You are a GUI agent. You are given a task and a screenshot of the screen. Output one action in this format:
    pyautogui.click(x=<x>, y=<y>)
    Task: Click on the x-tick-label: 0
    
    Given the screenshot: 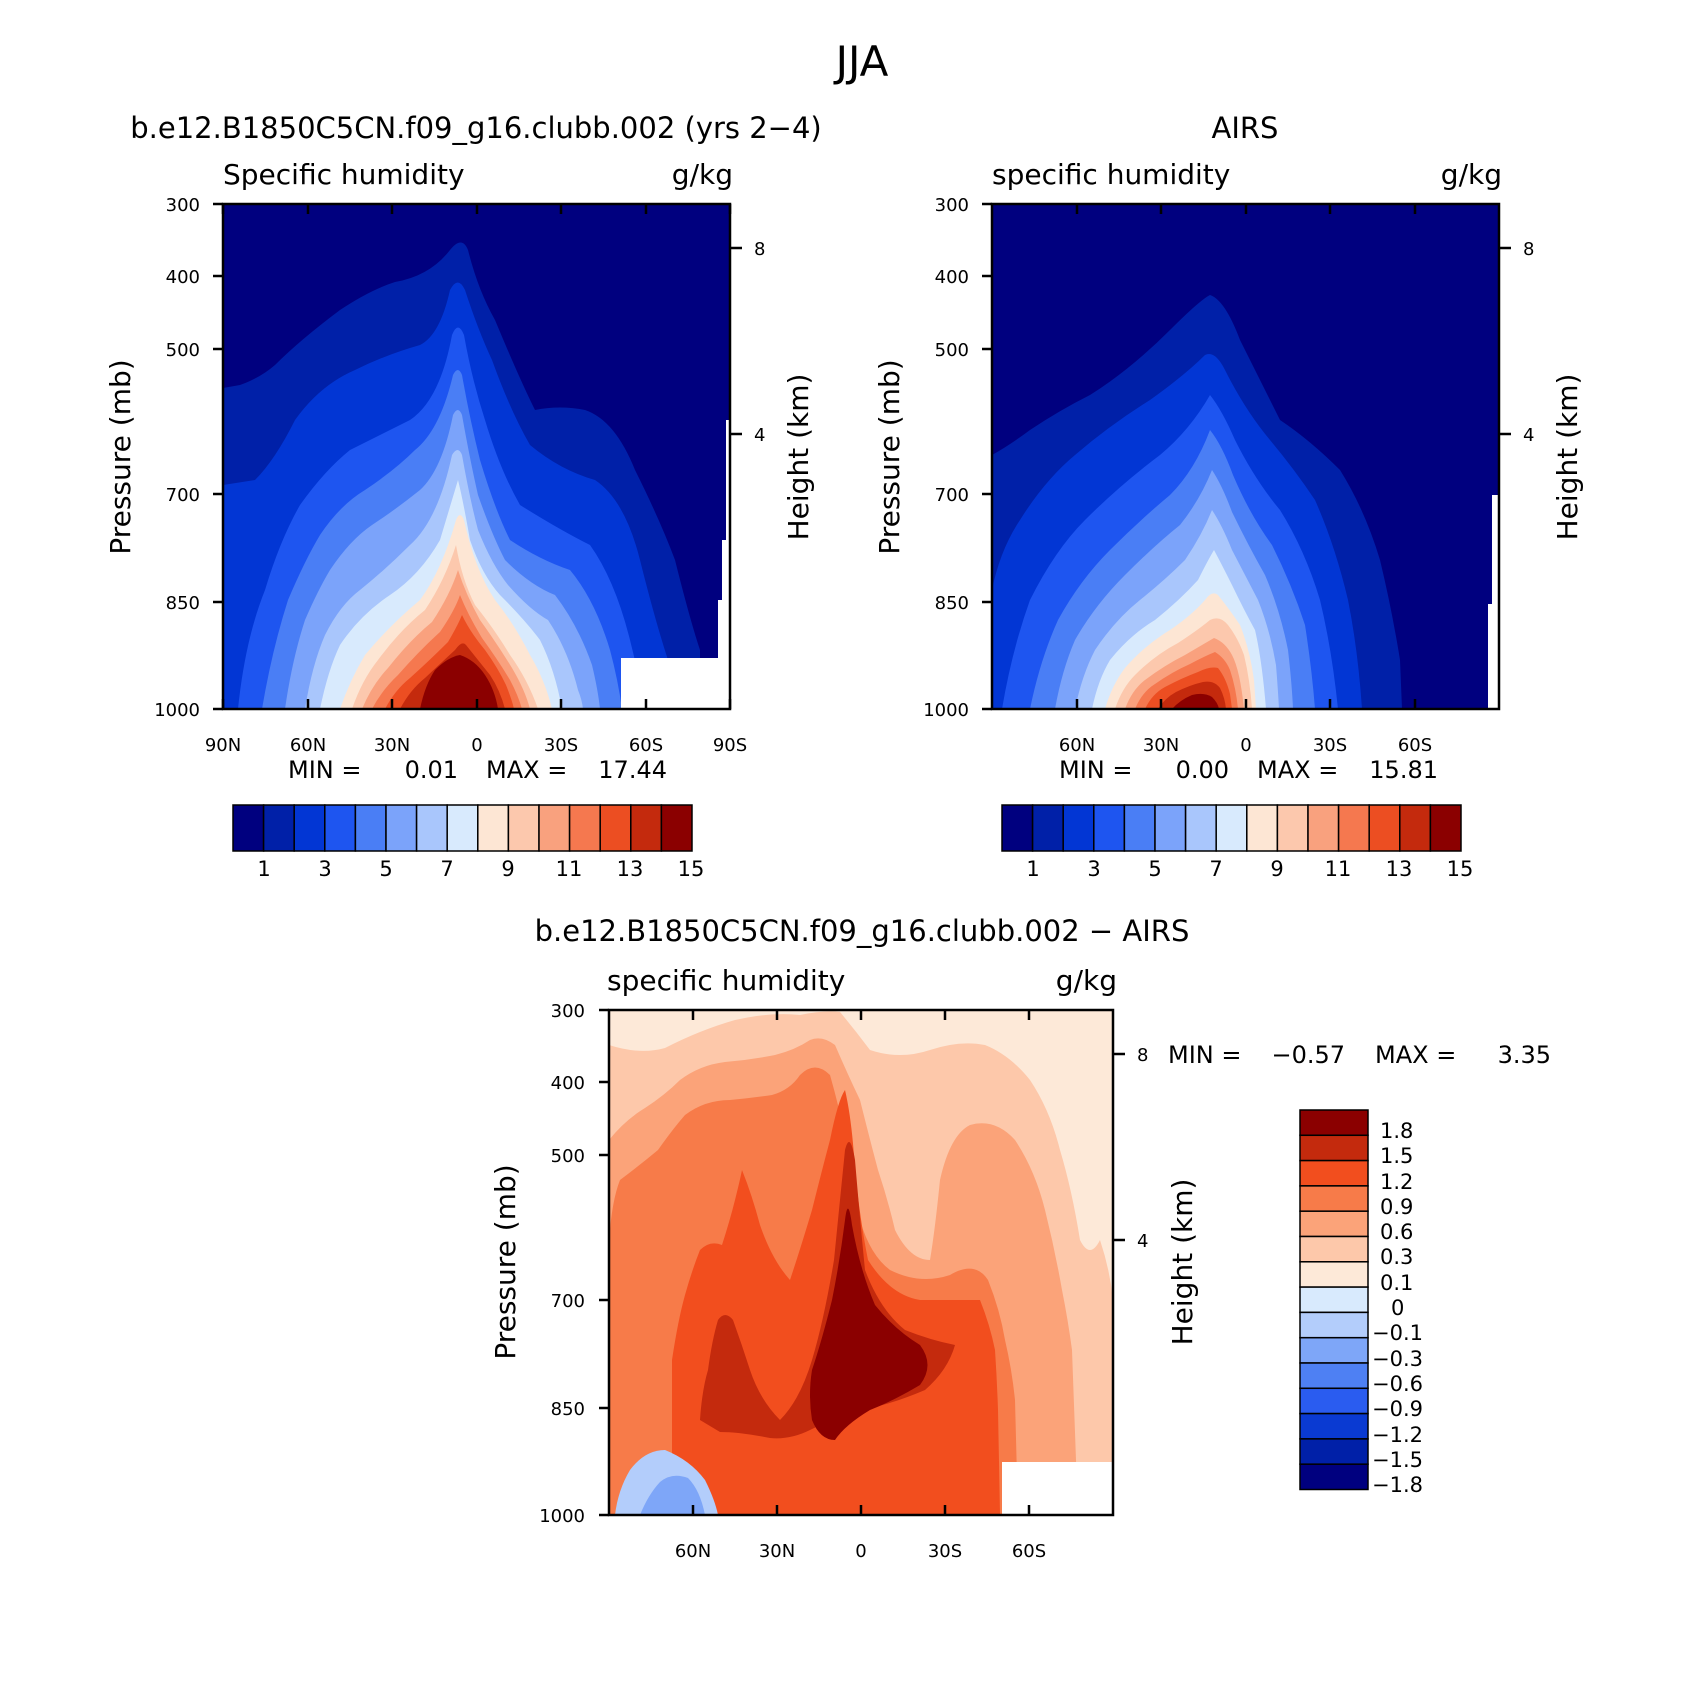 What is the action you would take?
    pyautogui.click(x=1245, y=745)
    